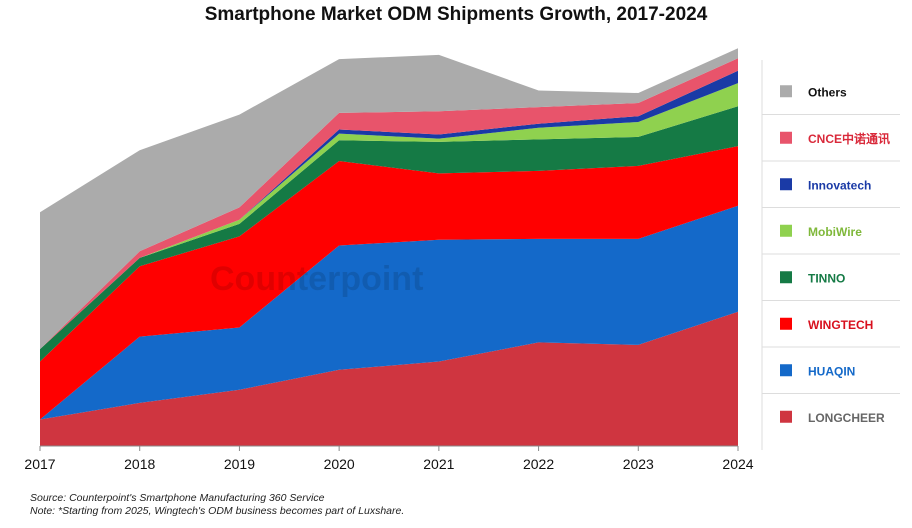  Describe the element at coordinates (538, 464) in the screenshot. I see `x-tick-label: 2022` at that location.